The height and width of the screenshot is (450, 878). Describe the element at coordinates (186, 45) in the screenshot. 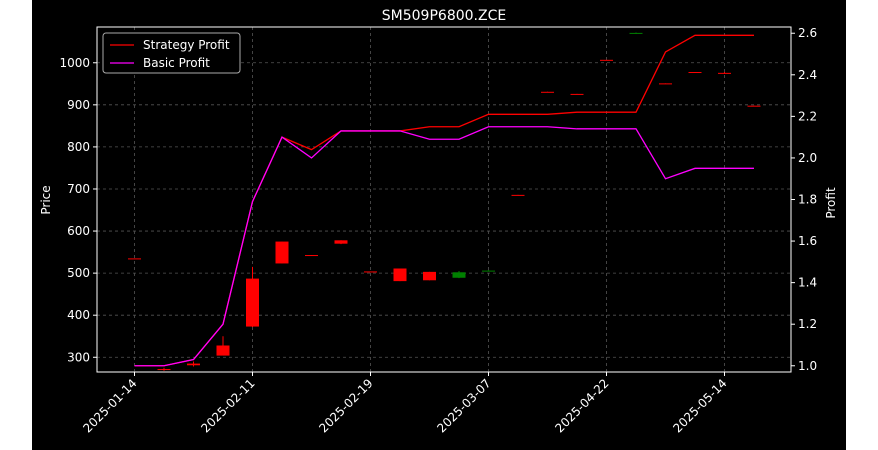

I see `legend-label-strategy: Strategy Profit` at that location.